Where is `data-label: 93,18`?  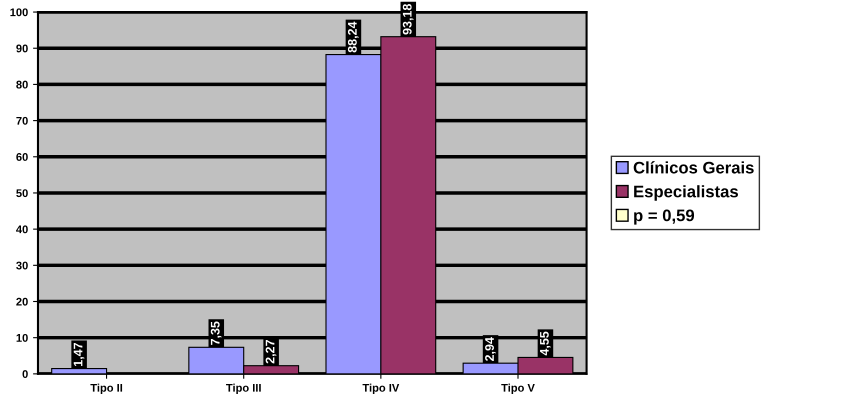
data-label: 93,18 is located at coordinates (408, 19).